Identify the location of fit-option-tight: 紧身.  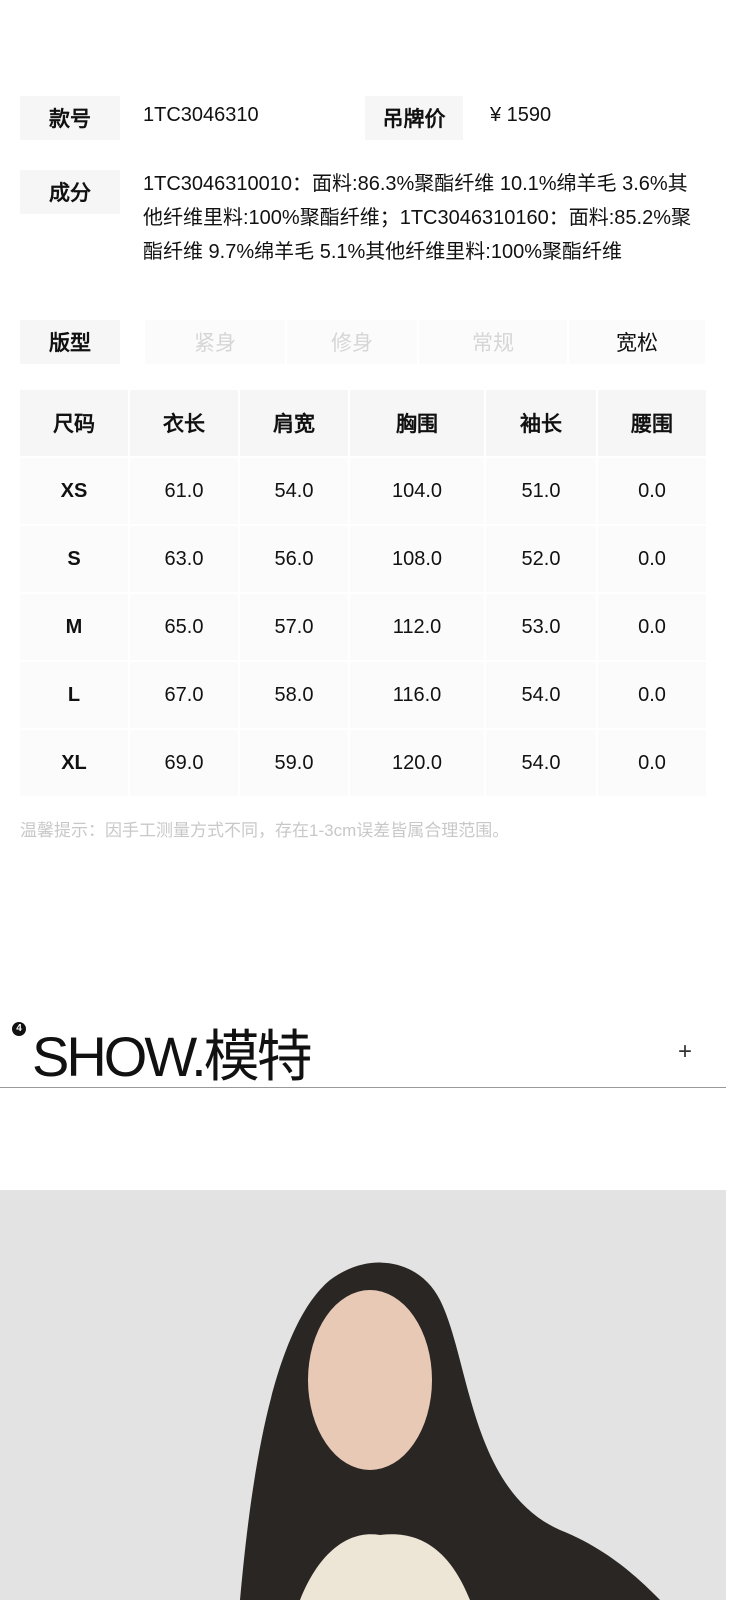
(215, 342).